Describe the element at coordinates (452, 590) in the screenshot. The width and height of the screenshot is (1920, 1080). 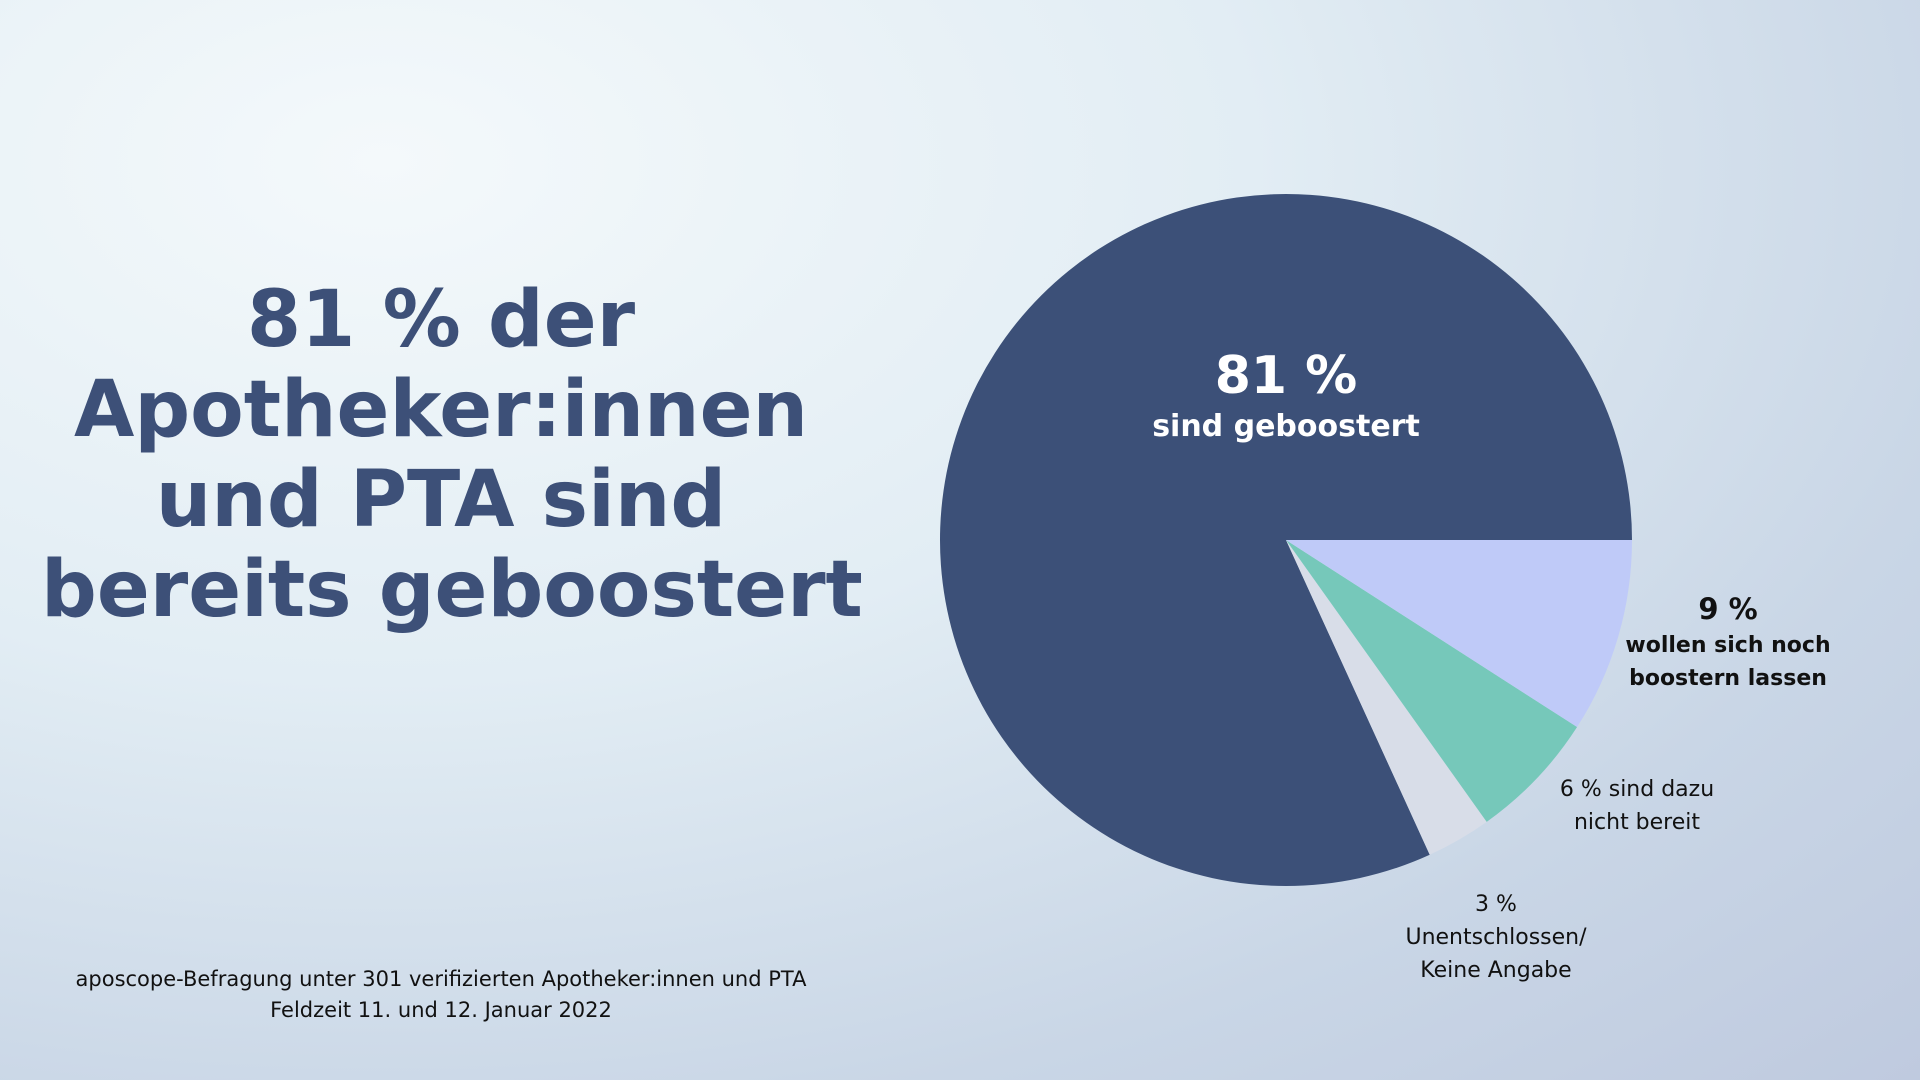
I see `headline-line: bereits geboostert` at that location.